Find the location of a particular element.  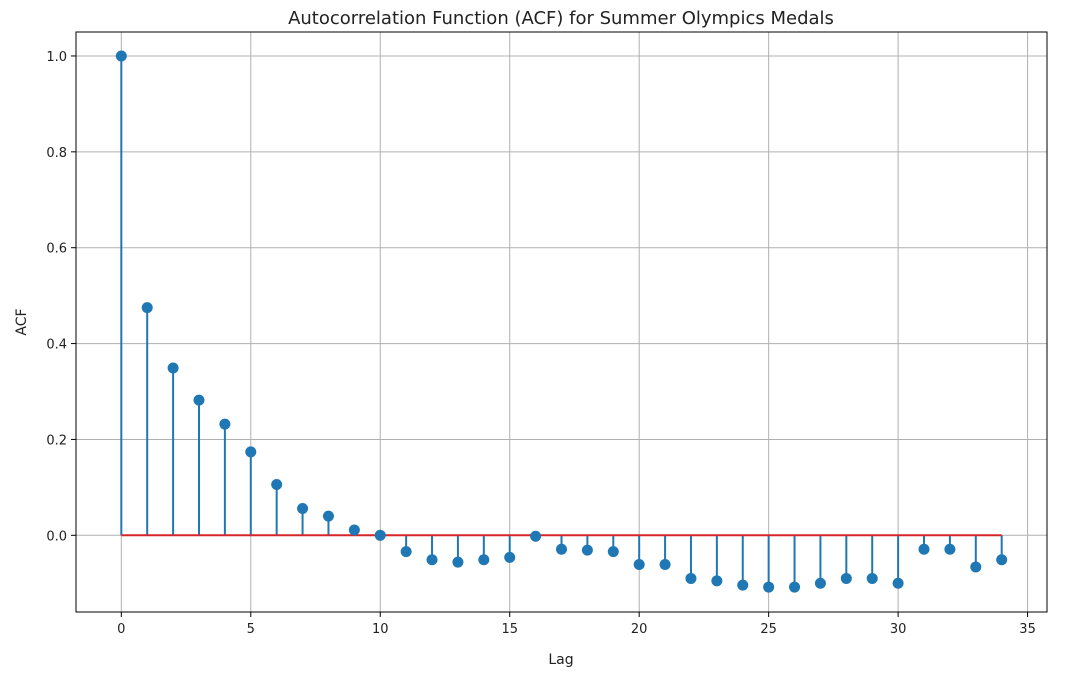

y-tick-label: 0.2 is located at coordinates (56, 440).